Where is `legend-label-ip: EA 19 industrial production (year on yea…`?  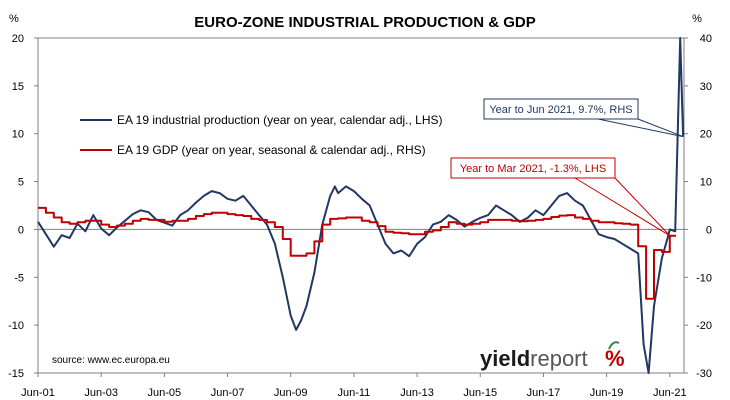
legend-label-ip: EA 19 industrial production (year on yea… is located at coordinates (280, 120).